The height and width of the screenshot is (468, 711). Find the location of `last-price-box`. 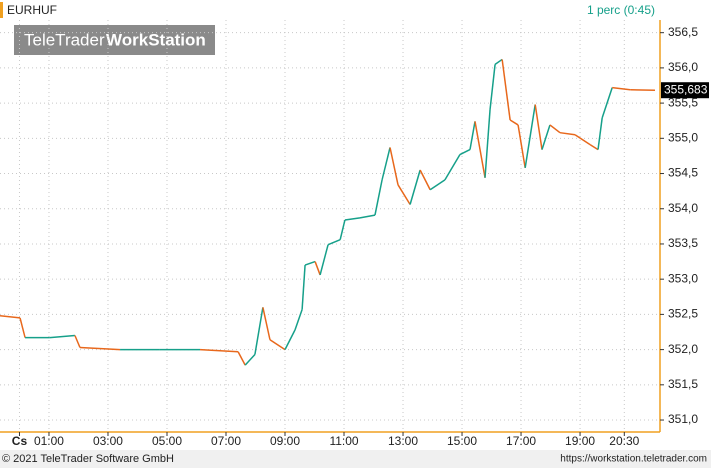

last-price-box is located at coordinates (685, 90).